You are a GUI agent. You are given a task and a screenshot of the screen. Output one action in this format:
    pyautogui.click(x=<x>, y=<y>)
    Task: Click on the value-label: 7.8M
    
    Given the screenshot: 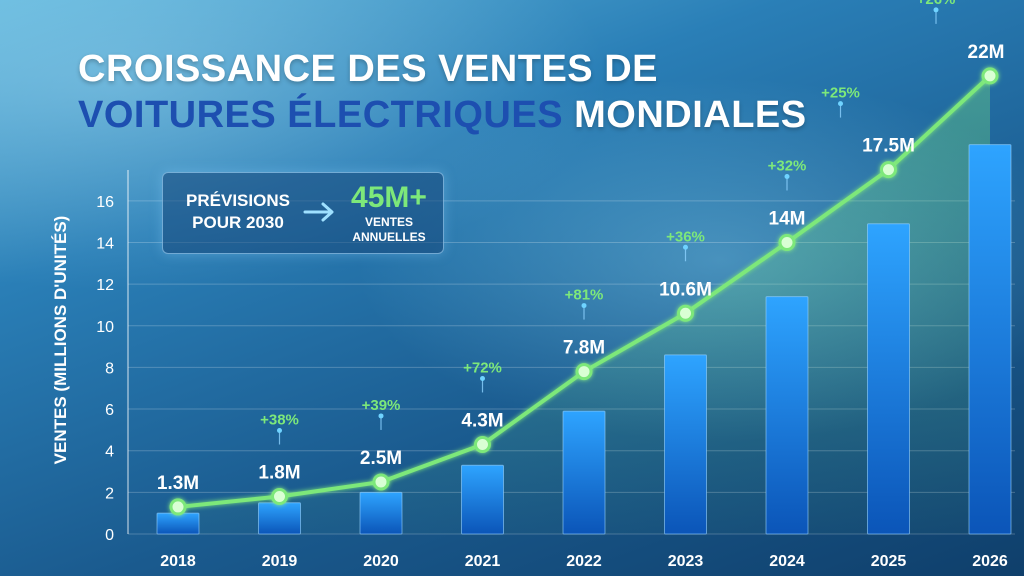 What is the action you would take?
    pyautogui.click(x=584, y=348)
    